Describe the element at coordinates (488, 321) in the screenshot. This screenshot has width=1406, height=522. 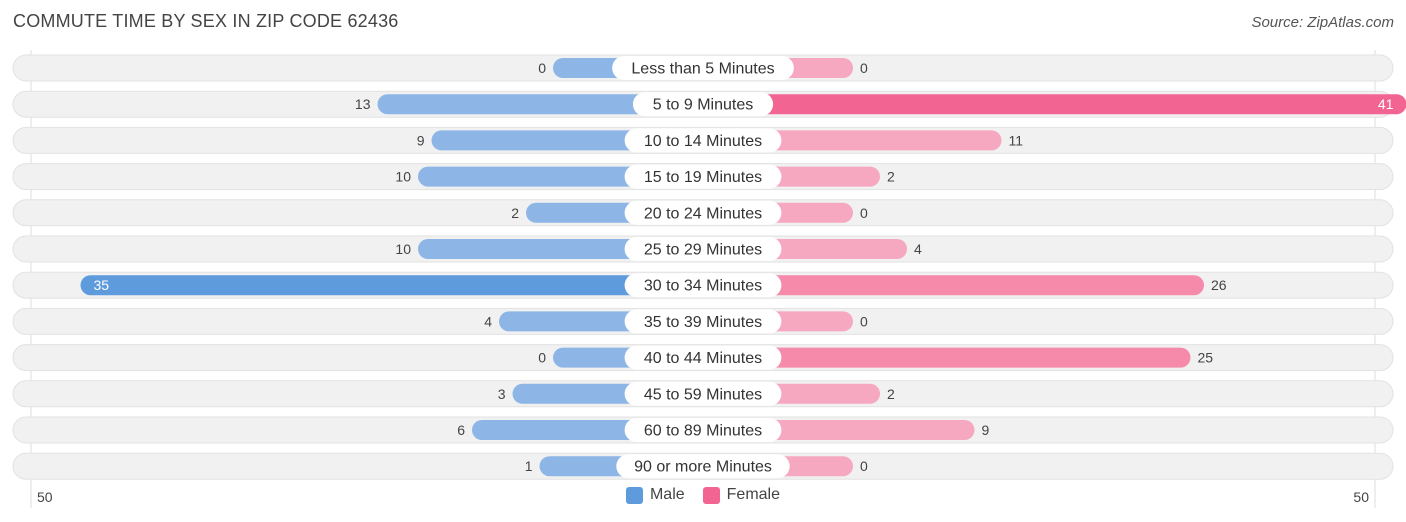
I see `male-value-label: 4` at that location.